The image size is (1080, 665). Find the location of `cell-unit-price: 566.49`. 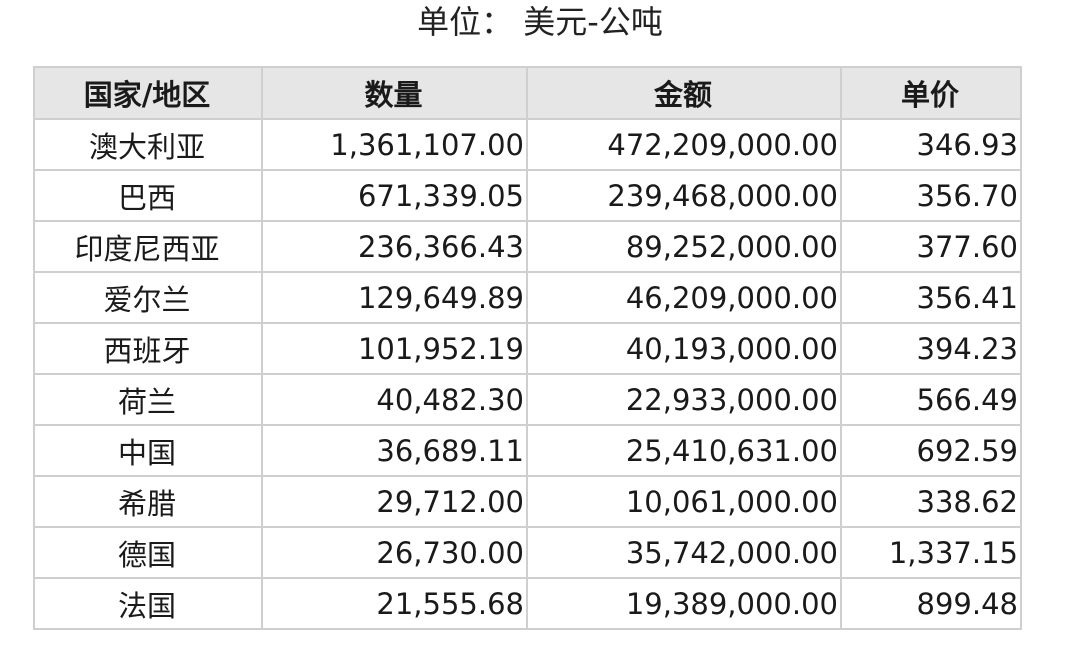

cell-unit-price: 566.49 is located at coordinates (931, 399).